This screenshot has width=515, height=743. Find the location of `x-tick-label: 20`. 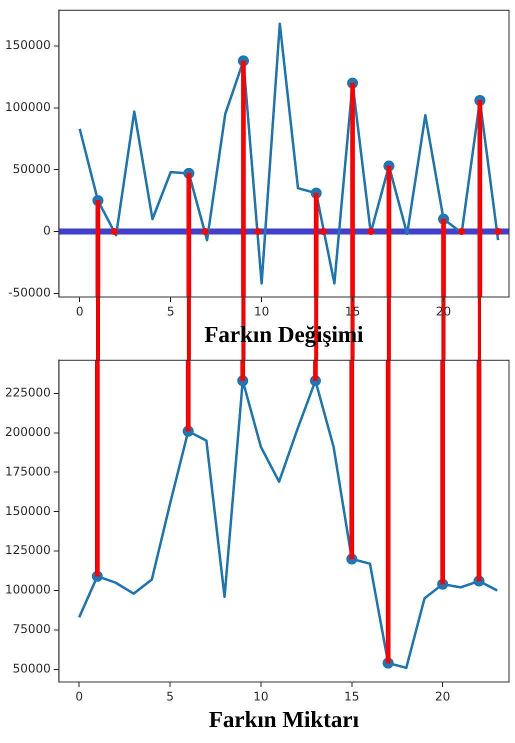

x-tick-label: 20 is located at coordinates (442, 696).